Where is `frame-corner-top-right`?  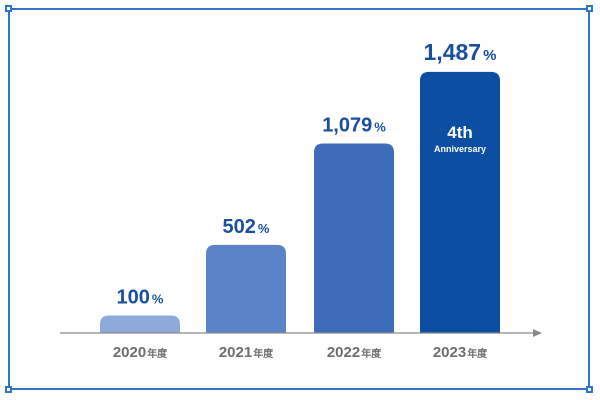 frame-corner-top-right is located at coordinates (589, 8).